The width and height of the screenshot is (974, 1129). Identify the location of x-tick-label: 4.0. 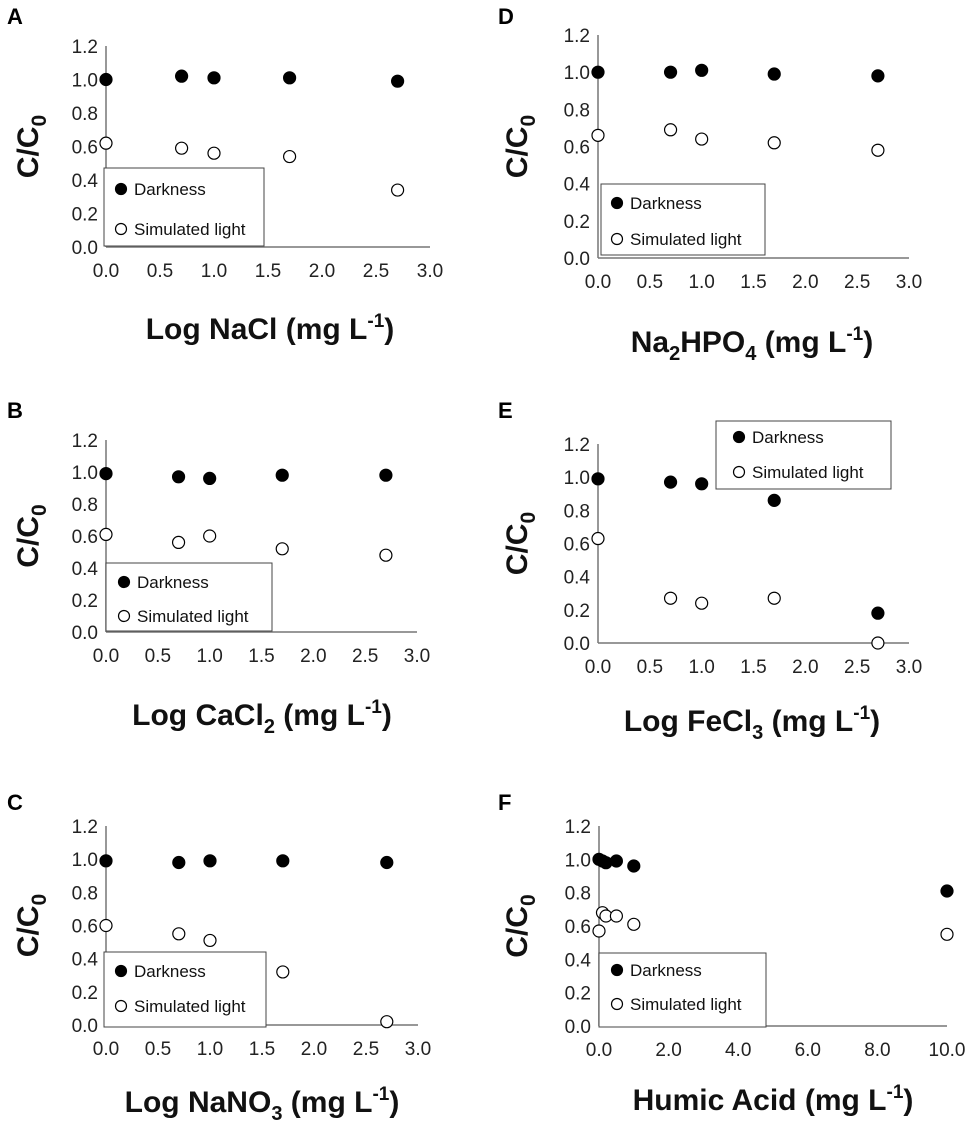
(738, 1050).